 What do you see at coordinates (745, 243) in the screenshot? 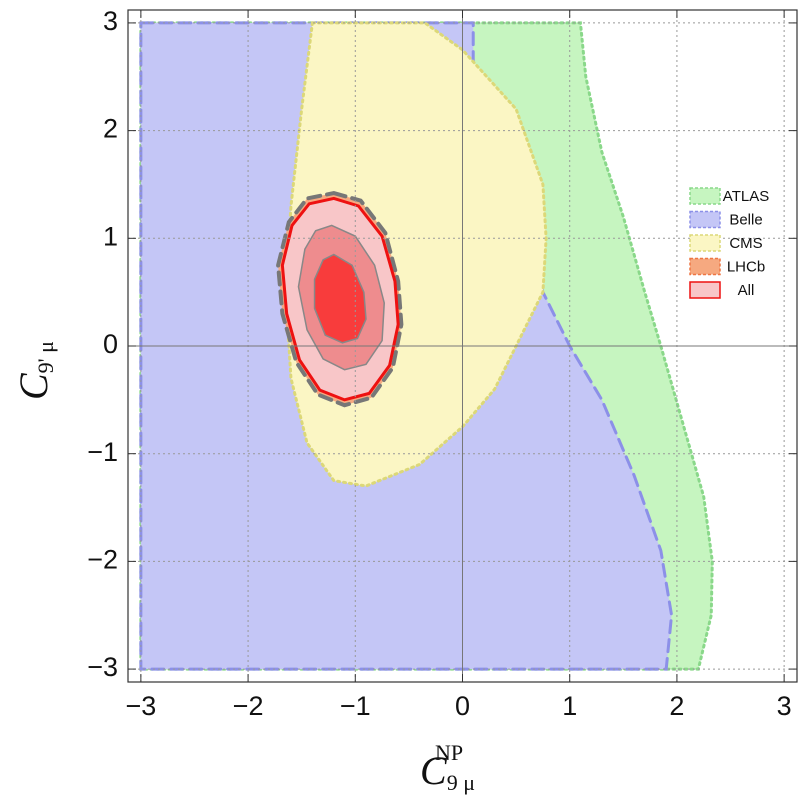
I see `legend-label: CMS` at bounding box center [745, 243].